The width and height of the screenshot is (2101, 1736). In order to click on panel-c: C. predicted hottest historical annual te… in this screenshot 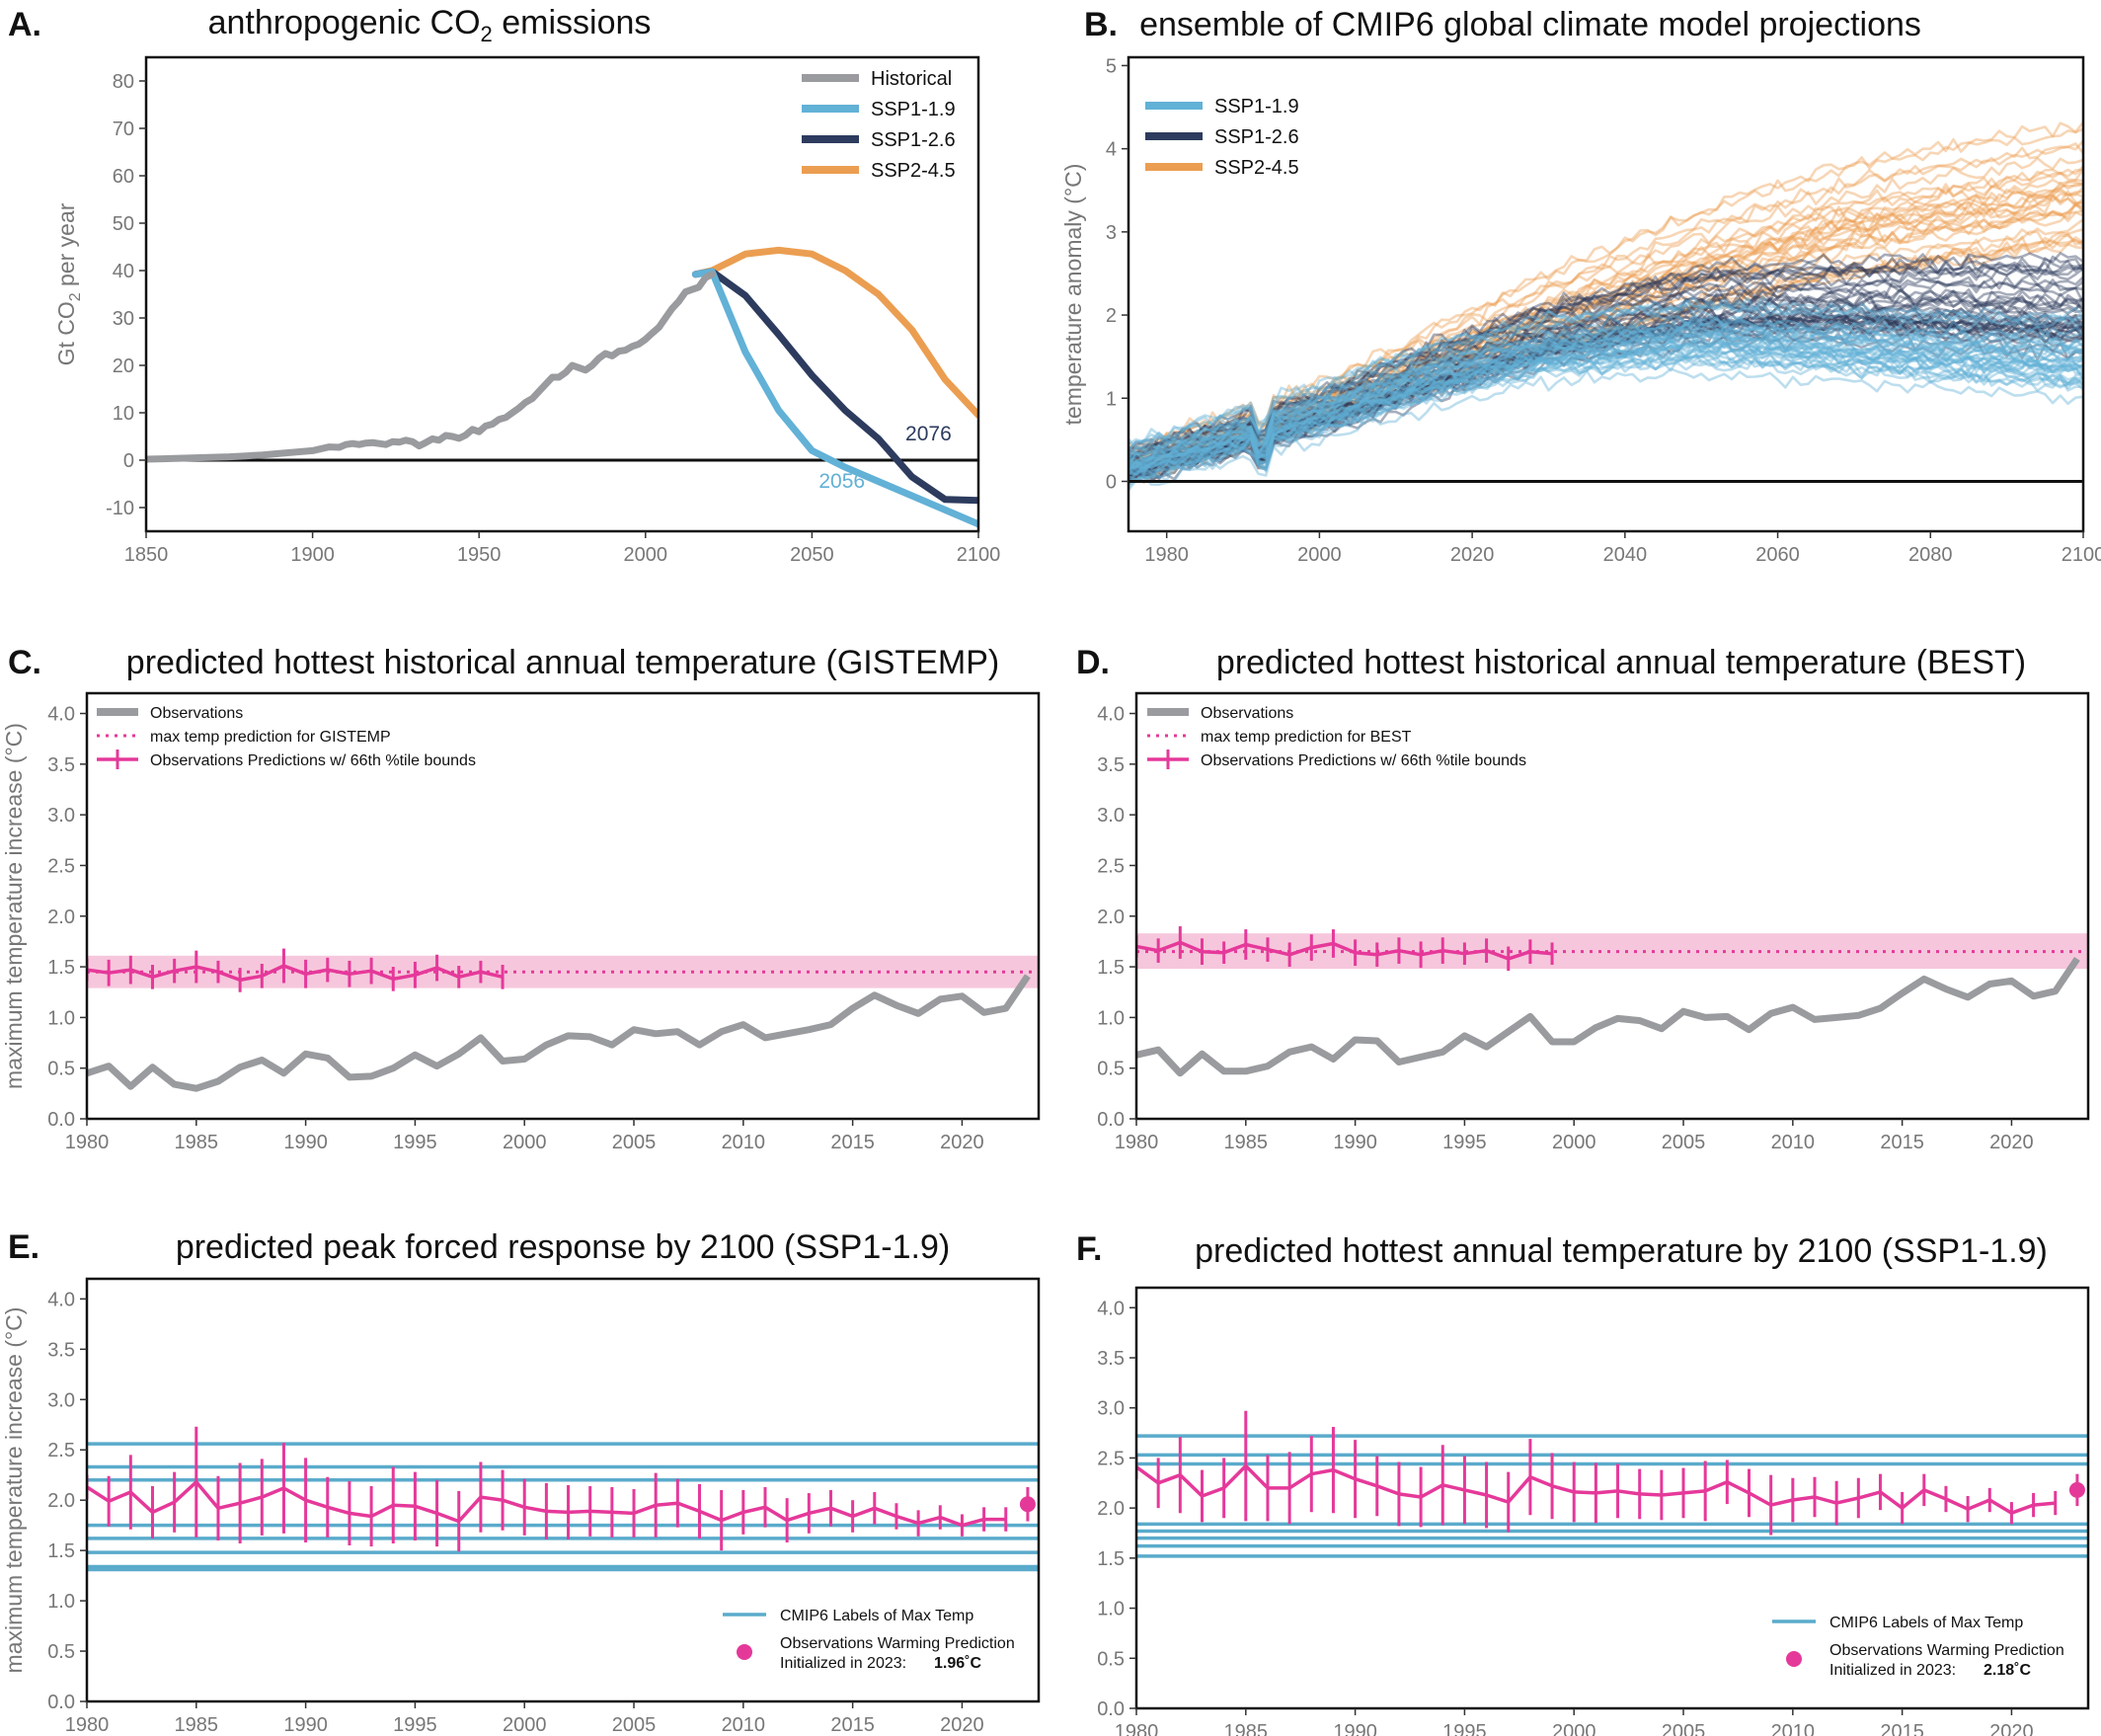, I will do `click(521, 898)`.